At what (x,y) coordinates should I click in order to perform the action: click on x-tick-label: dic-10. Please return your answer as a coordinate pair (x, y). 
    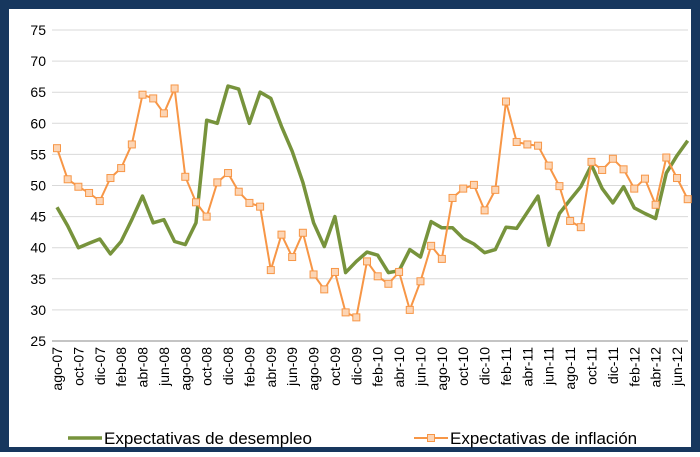
    Looking at the image, I should click on (485, 366).